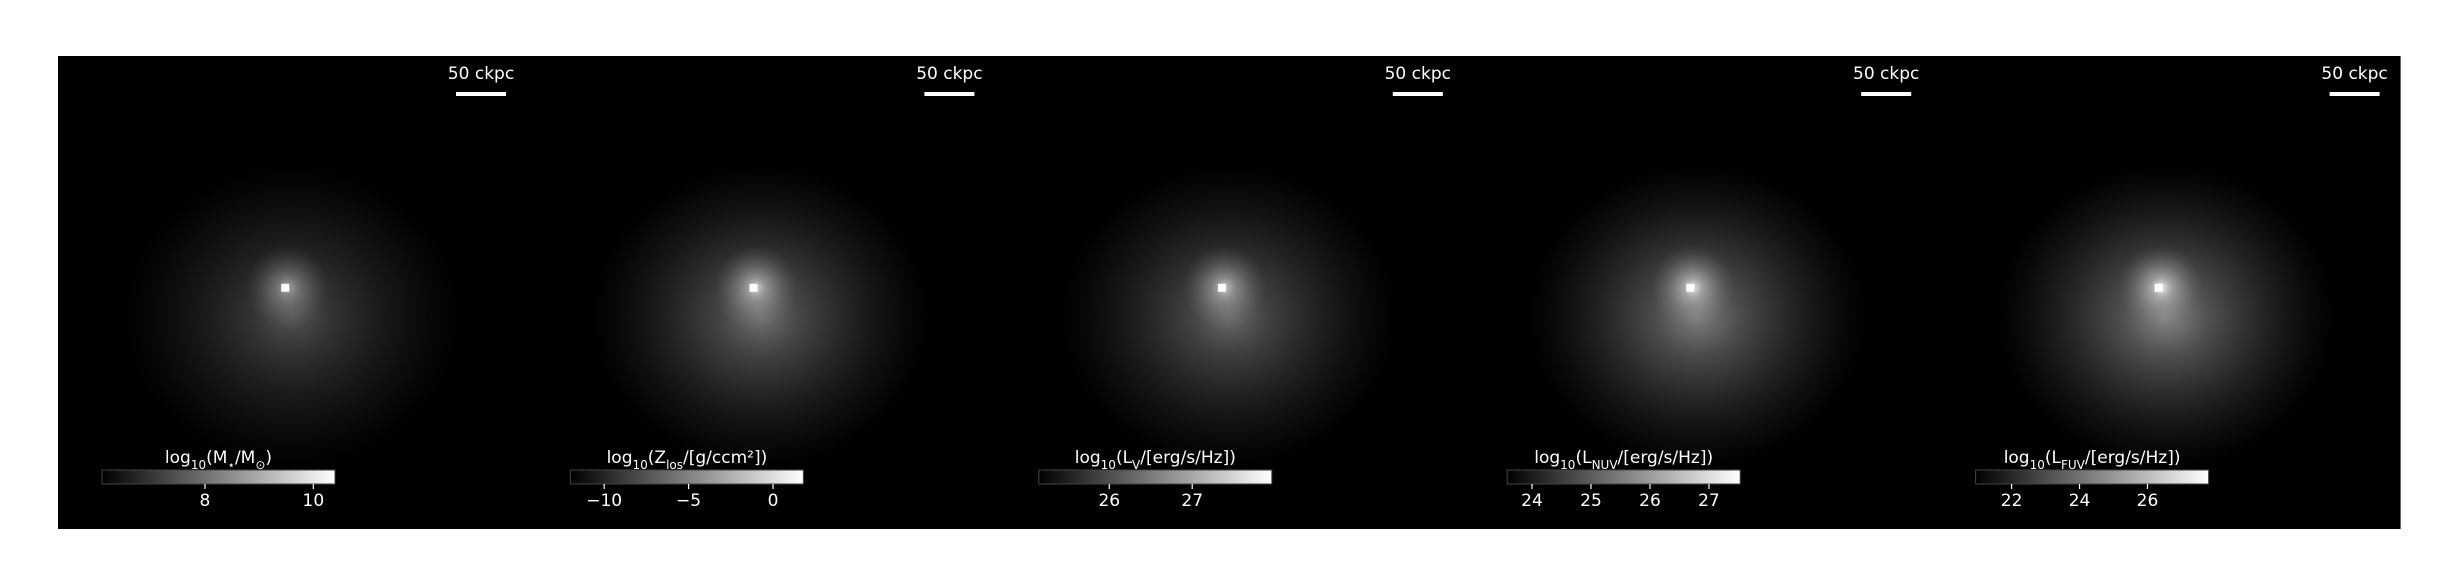 Image resolution: width=2444 pixels, height=584 pixels. I want to click on colorbar-tick-label: 25, so click(1591, 501).